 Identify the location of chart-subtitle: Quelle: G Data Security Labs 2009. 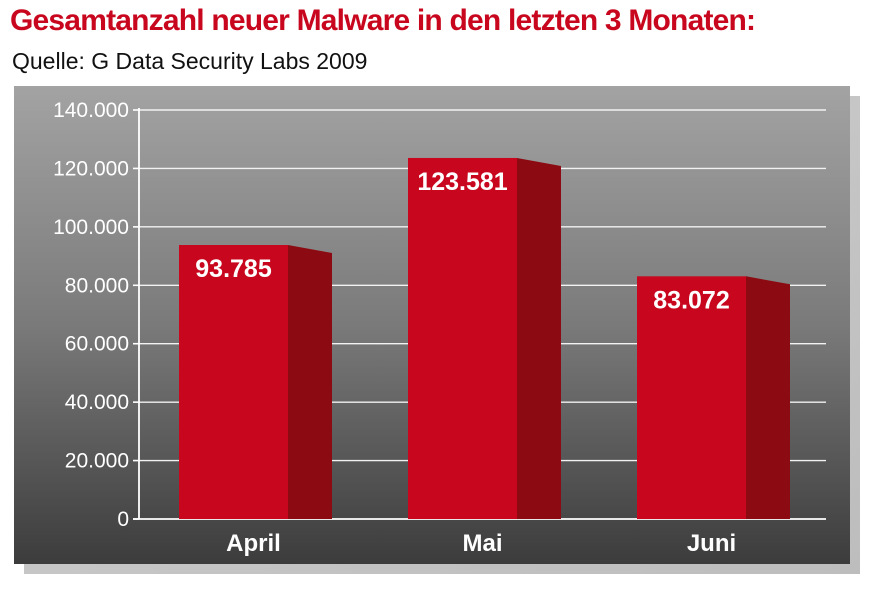
(190, 61).